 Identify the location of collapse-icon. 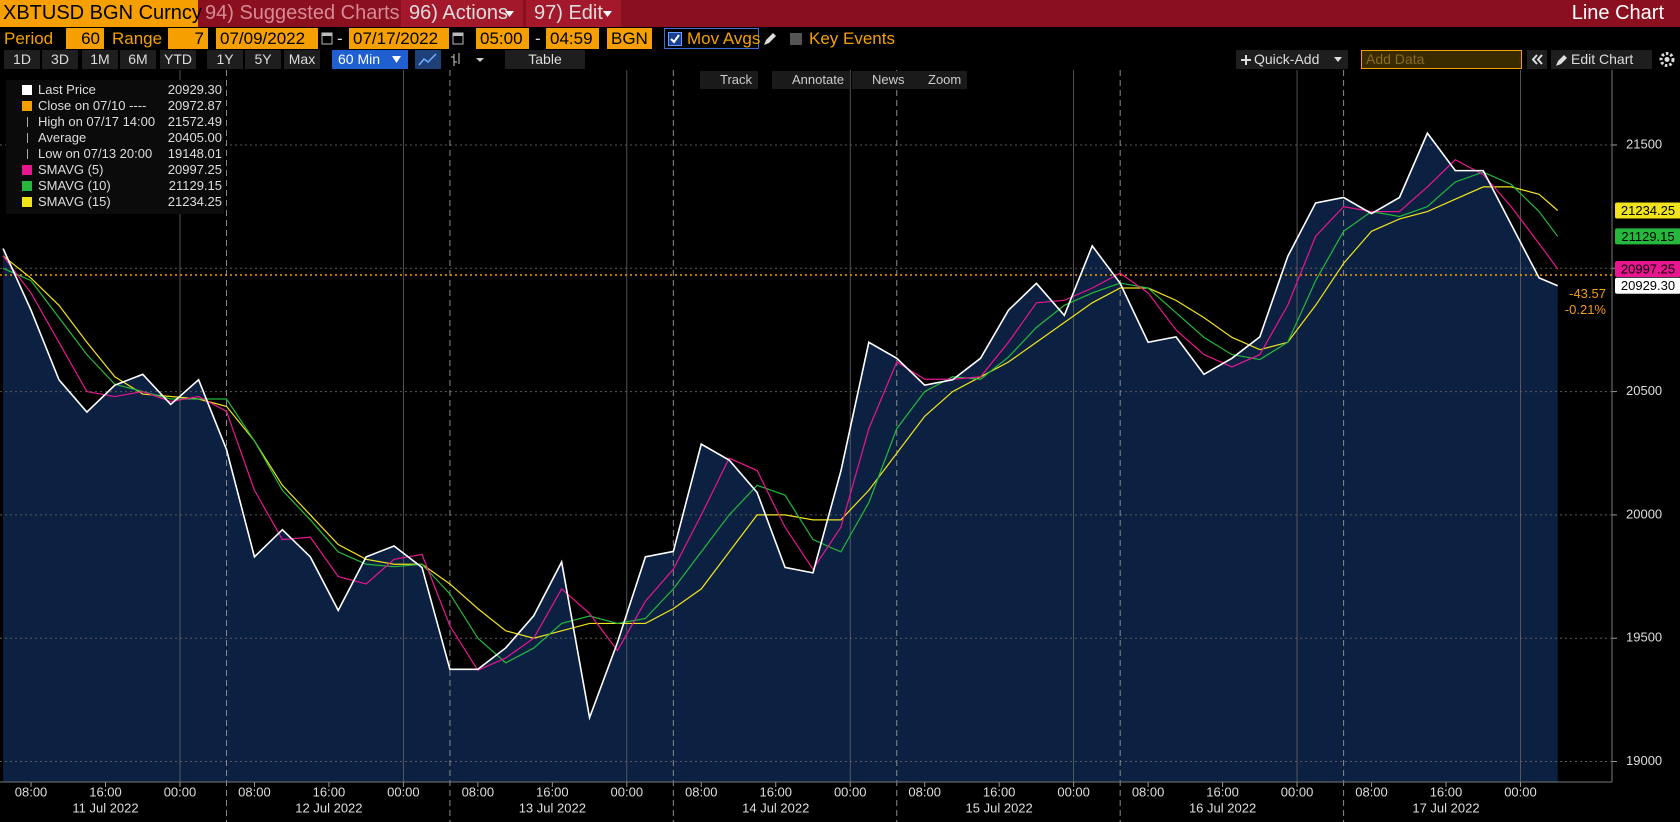
(1537, 59).